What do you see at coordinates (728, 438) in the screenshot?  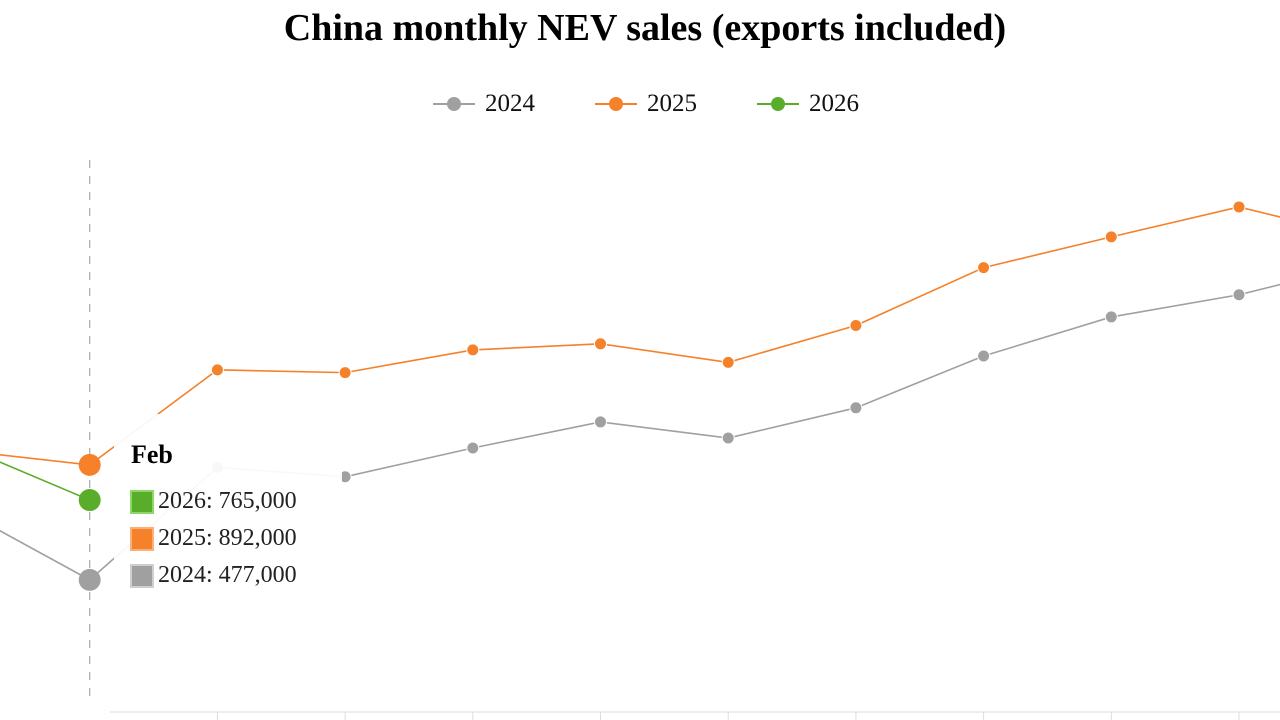 I see `data-point-2024-Jul` at bounding box center [728, 438].